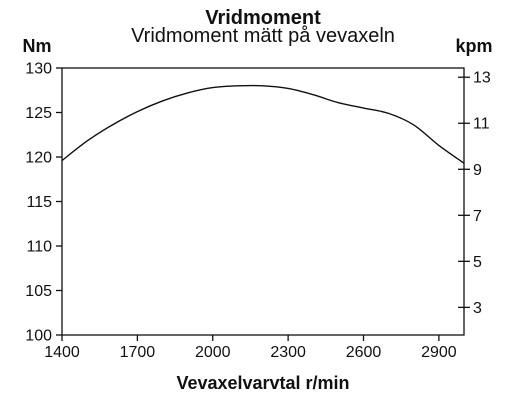  What do you see at coordinates (439, 352) in the screenshot?
I see `x-tick-label: 2900` at bounding box center [439, 352].